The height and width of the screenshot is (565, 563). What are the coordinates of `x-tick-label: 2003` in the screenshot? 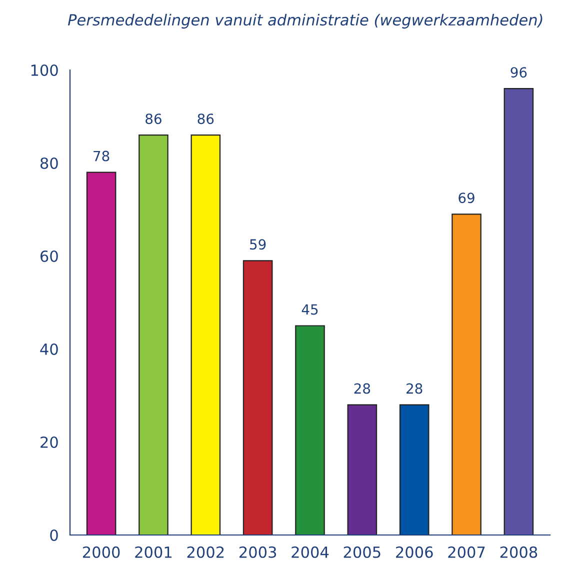 It's located at (258, 552).